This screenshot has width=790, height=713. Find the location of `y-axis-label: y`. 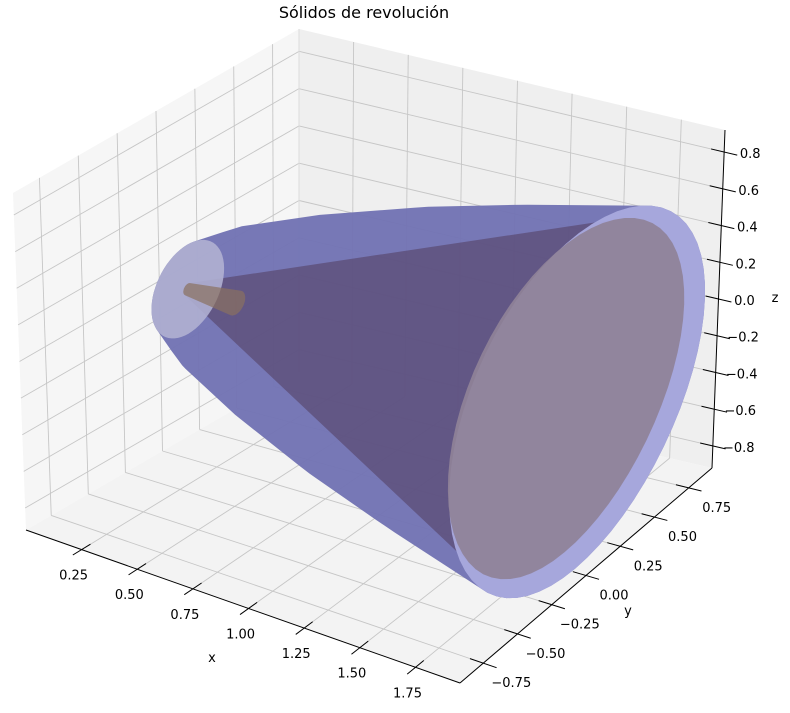

y-axis-label: y is located at coordinates (628, 611).